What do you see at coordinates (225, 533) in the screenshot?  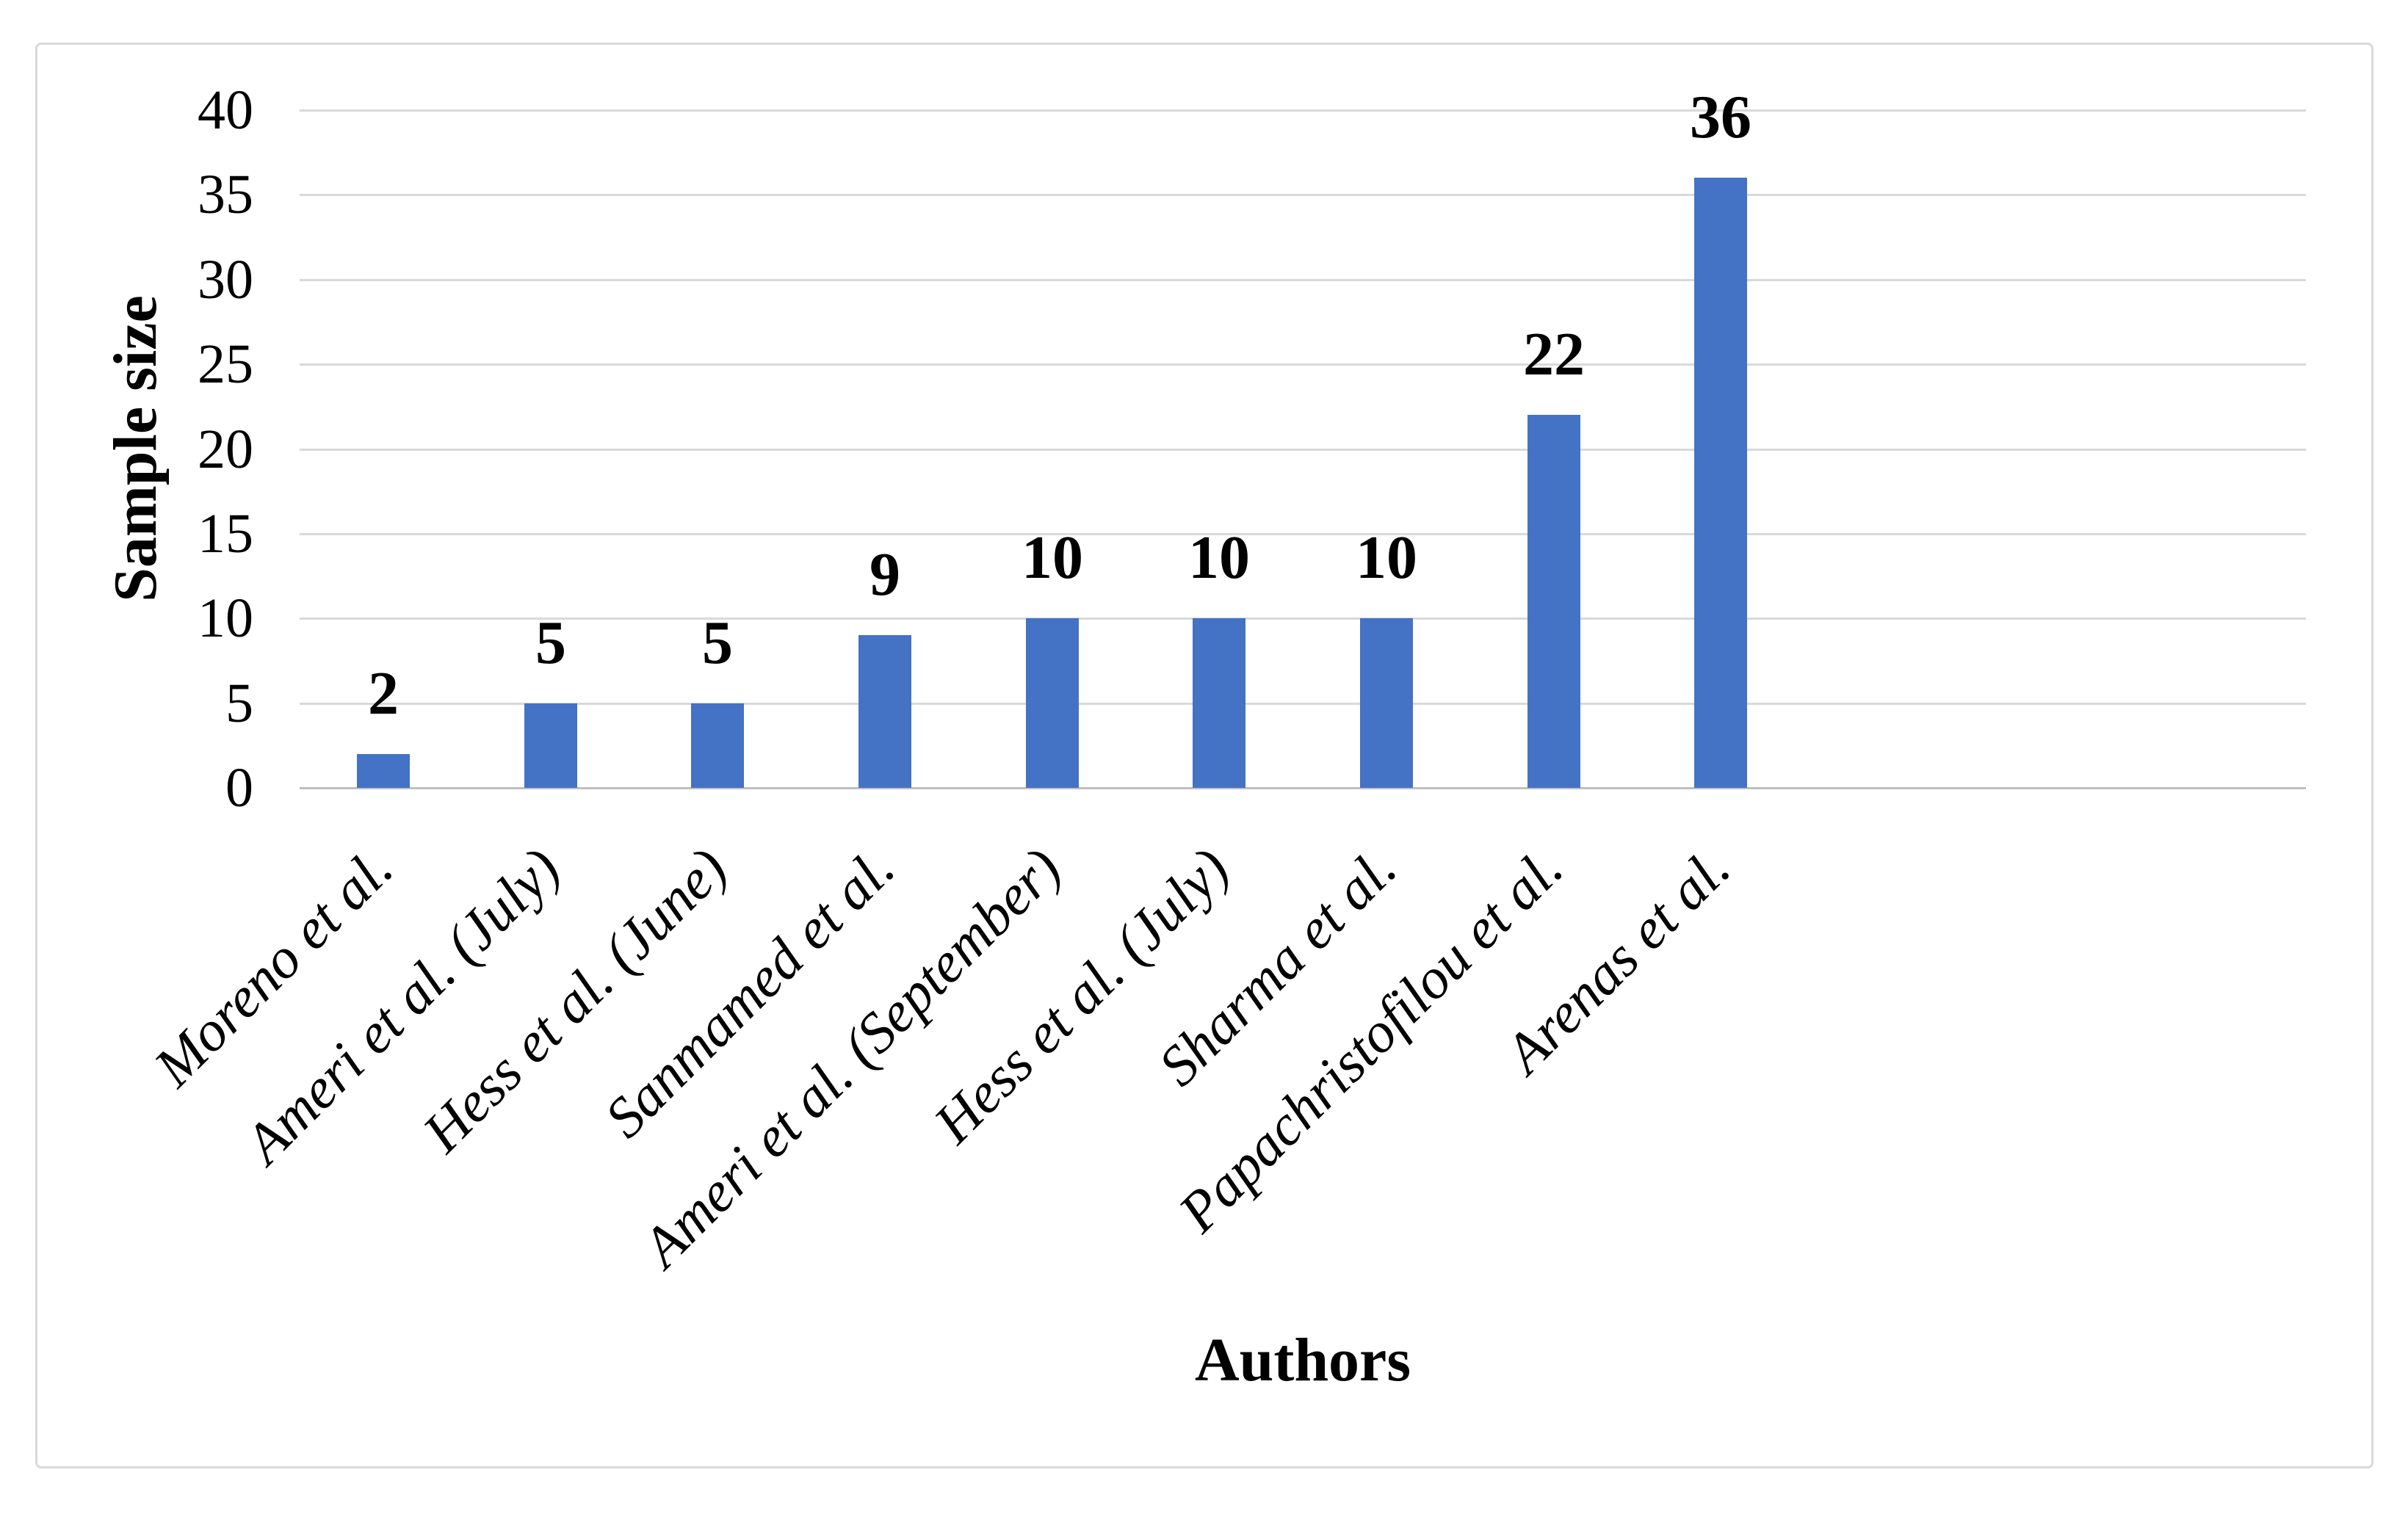 I see `y-tick-label: 15` at bounding box center [225, 533].